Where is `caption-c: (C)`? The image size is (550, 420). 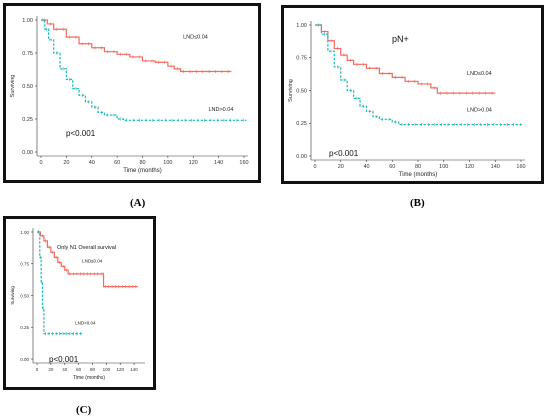 caption-c: (C) is located at coordinates (84, 410).